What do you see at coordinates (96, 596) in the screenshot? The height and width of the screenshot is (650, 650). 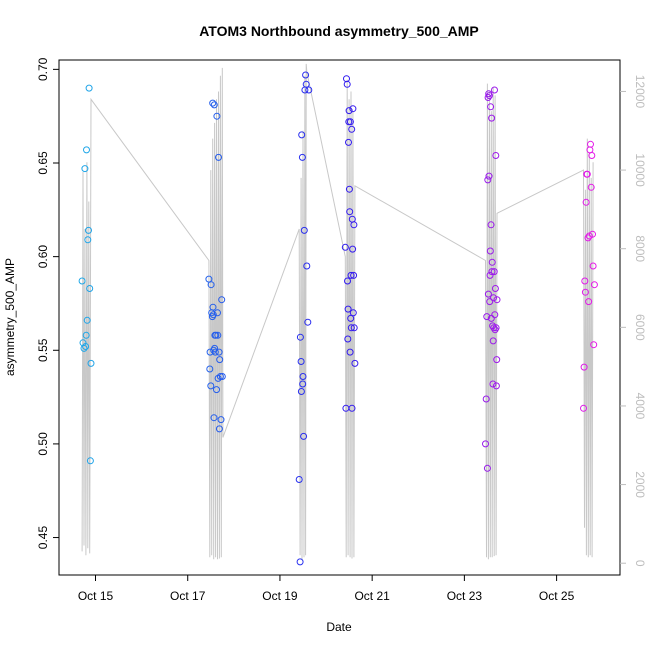 I see `x-tick-label: Oct 15` at bounding box center [96, 596].